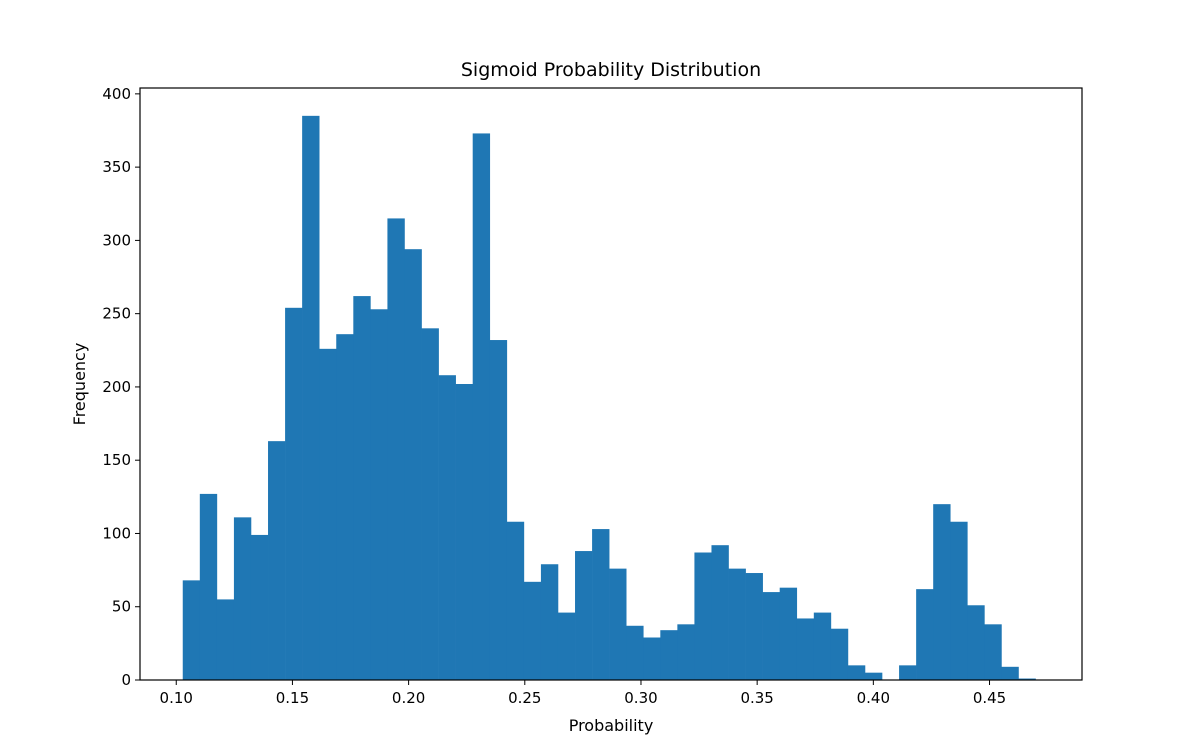  Describe the element at coordinates (116, 387) in the screenshot. I see `y-tick-label: 200` at that location.